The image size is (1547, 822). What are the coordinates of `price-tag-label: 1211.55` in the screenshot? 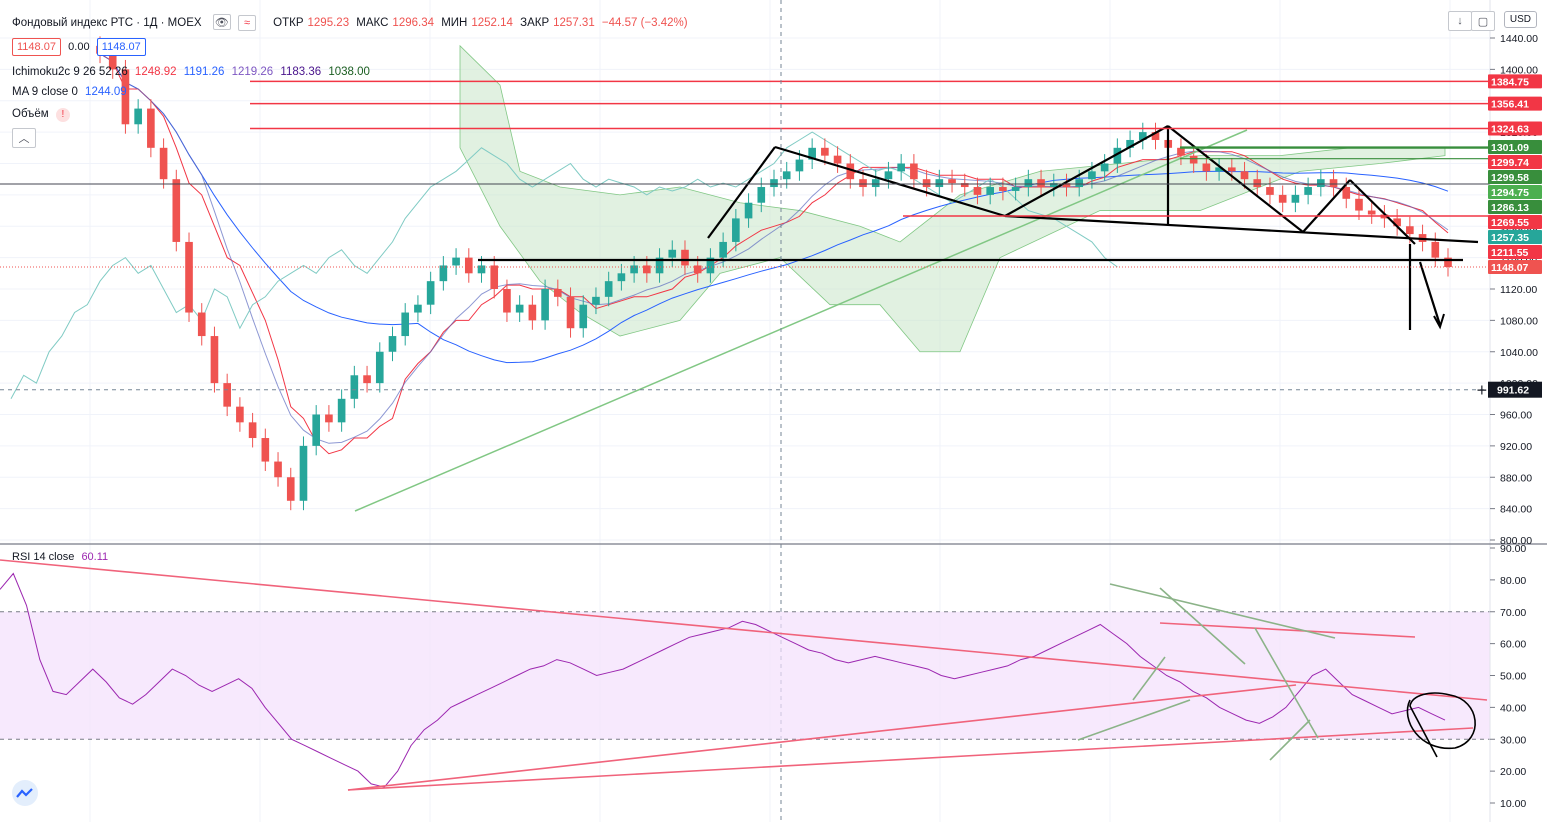 It's located at (1510, 253).